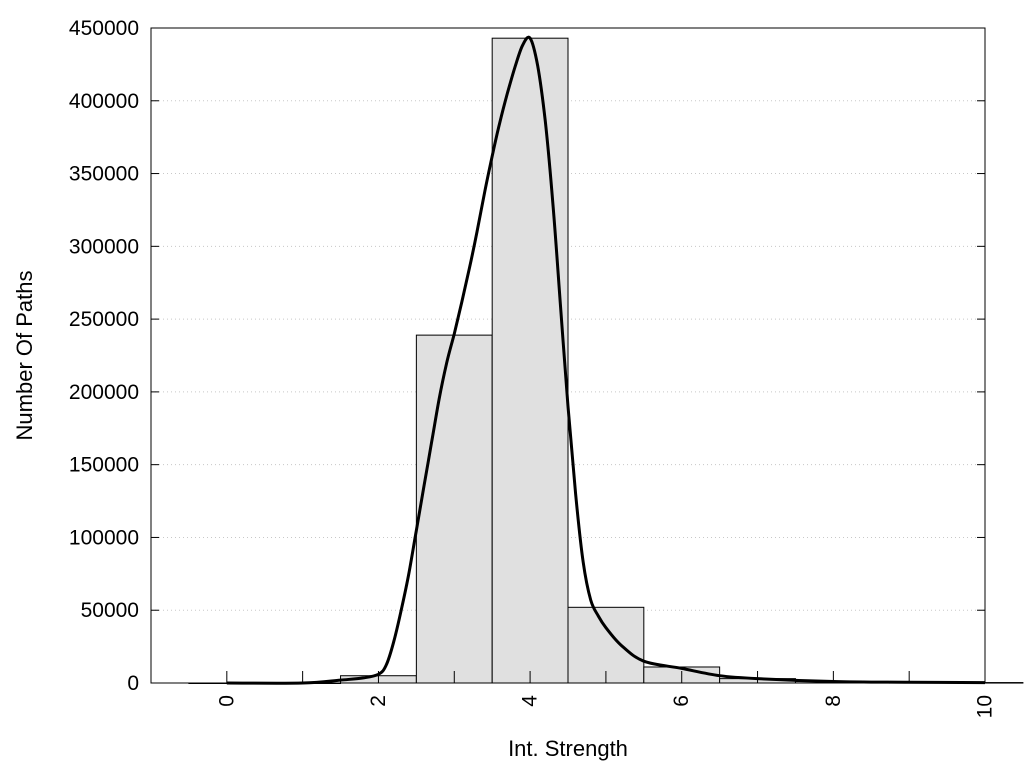 The image size is (1024, 768). I want to click on y-tick-label: 300000, so click(104, 246).